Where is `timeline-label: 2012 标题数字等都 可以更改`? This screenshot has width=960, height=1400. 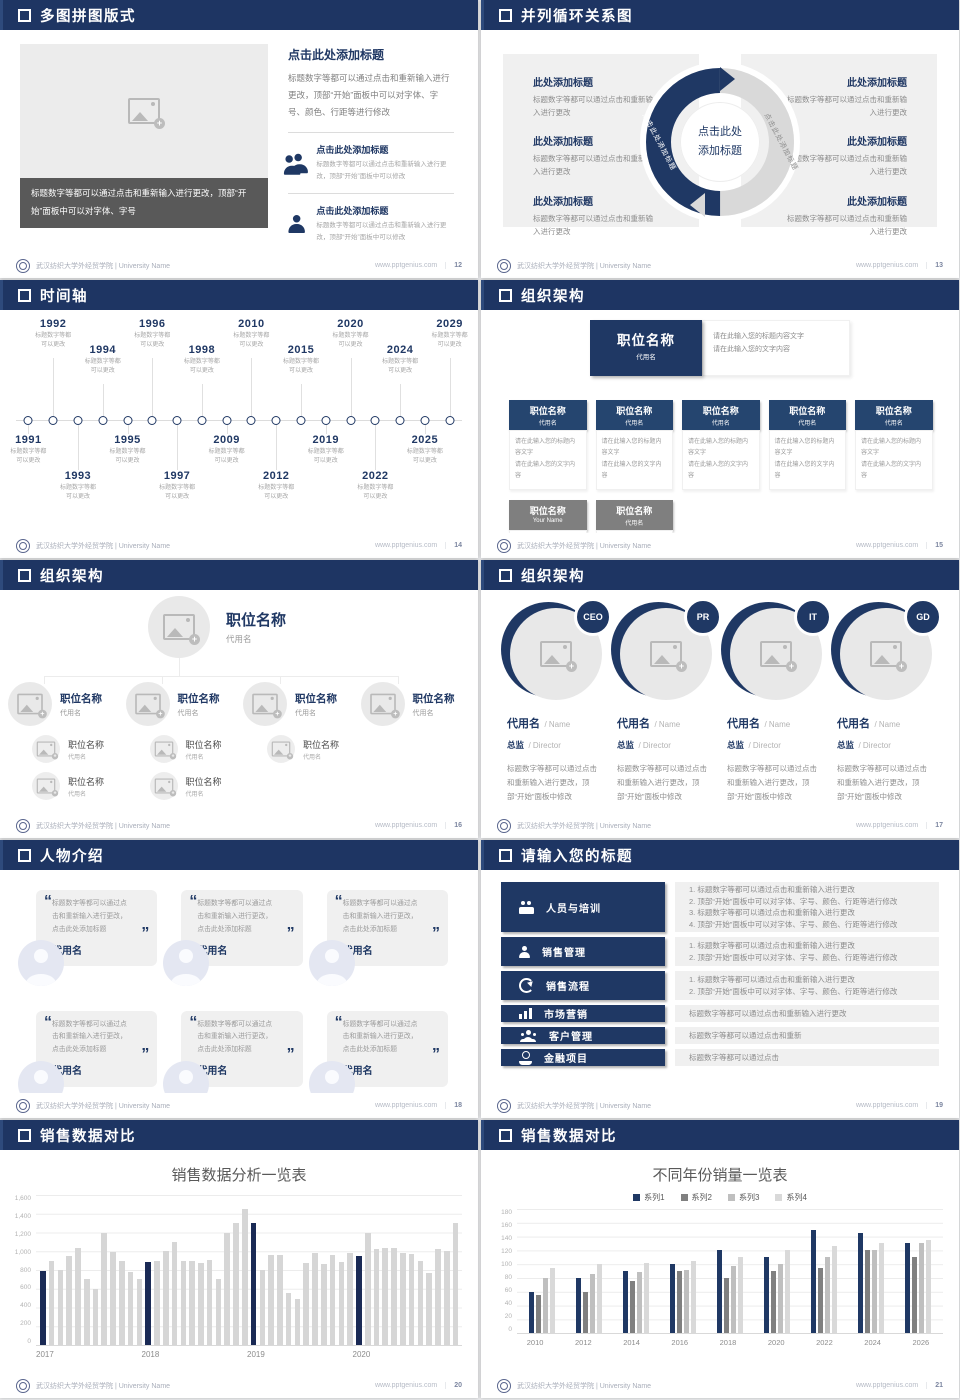
timeline-label: 2012 标题数字等都 可以更改 is located at coordinates (276, 486).